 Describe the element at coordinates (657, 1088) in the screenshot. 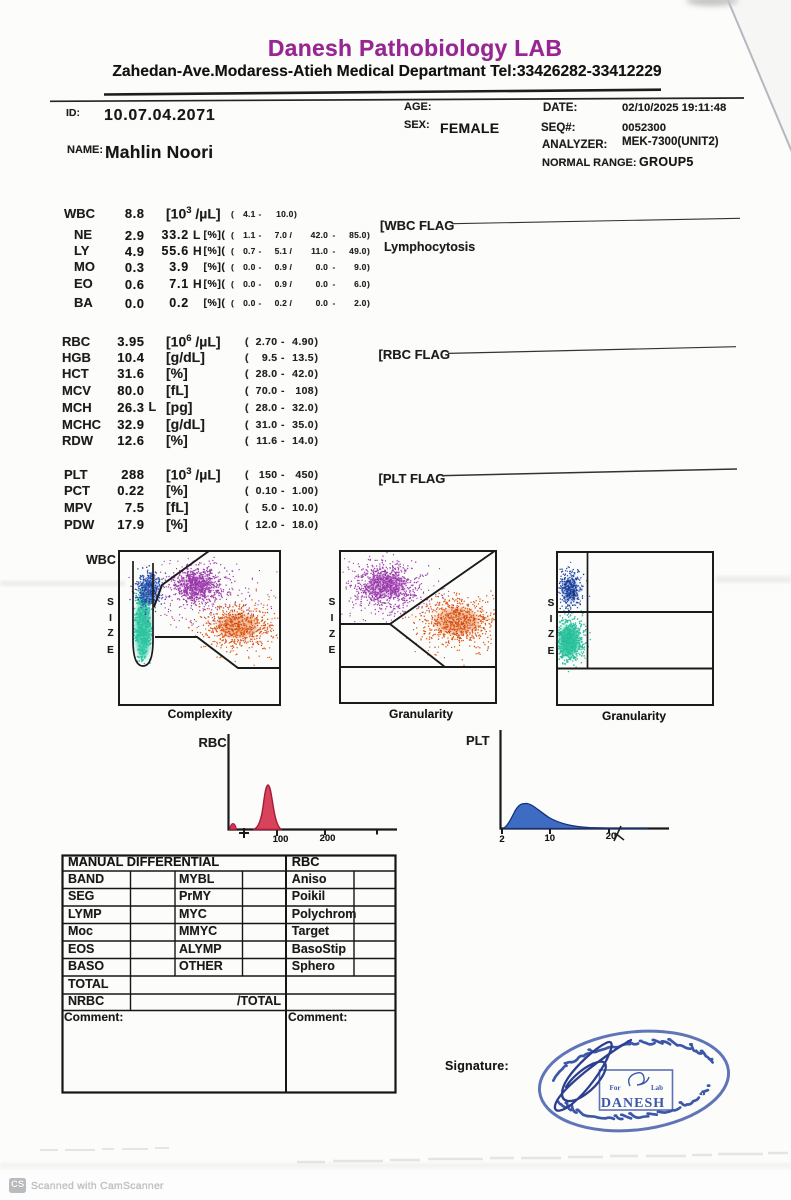

I see `svg-text: Lab` at that location.